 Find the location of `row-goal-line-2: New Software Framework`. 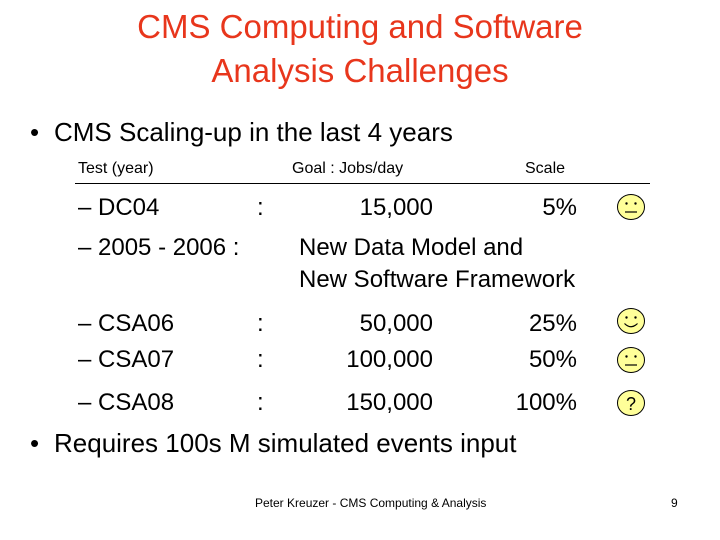

row-goal-line-2: New Software Framework is located at coordinates (437, 279).